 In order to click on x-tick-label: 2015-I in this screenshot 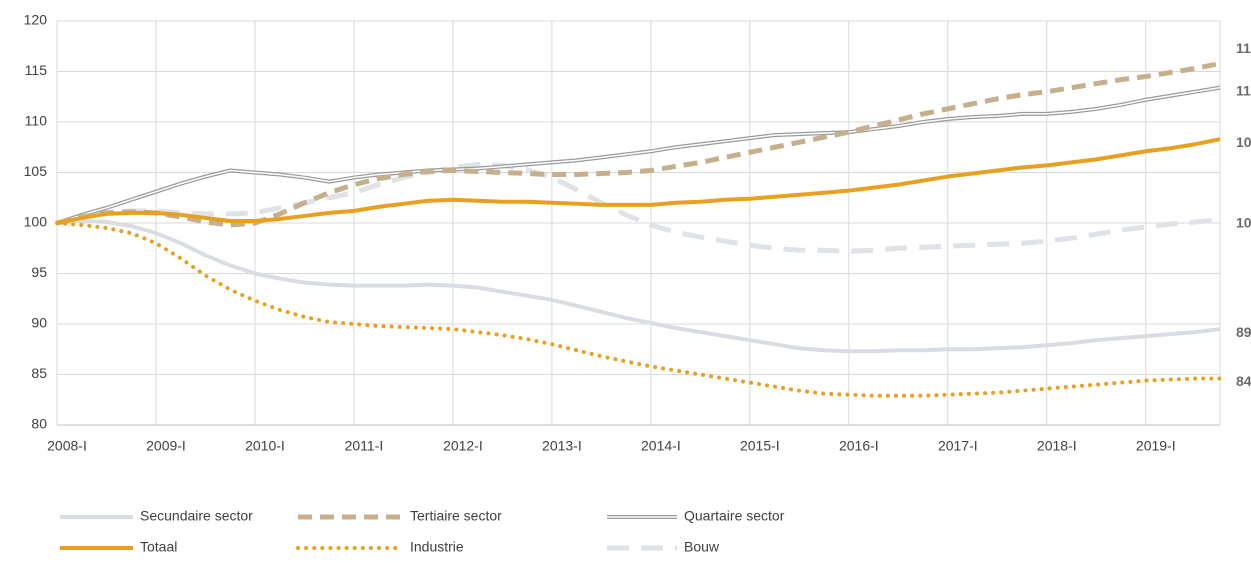, I will do `click(760, 446)`.